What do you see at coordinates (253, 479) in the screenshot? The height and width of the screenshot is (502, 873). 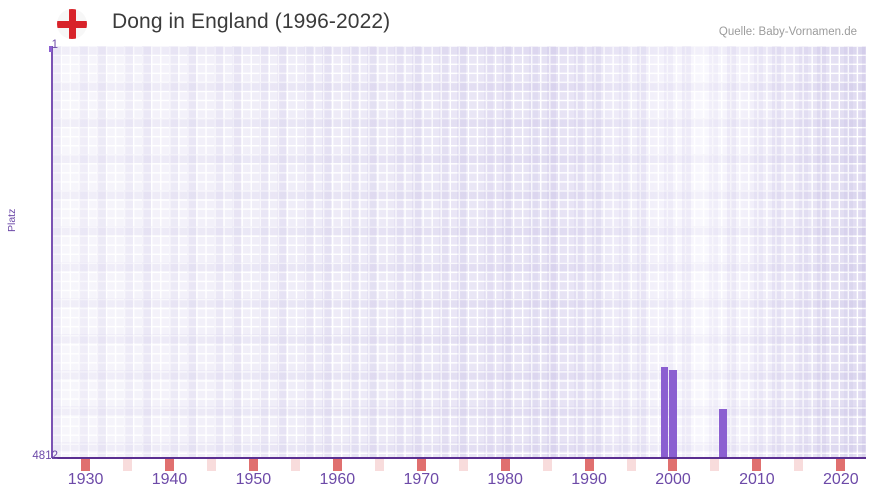 I see `x-axis-tick-label: 1950` at bounding box center [253, 479].